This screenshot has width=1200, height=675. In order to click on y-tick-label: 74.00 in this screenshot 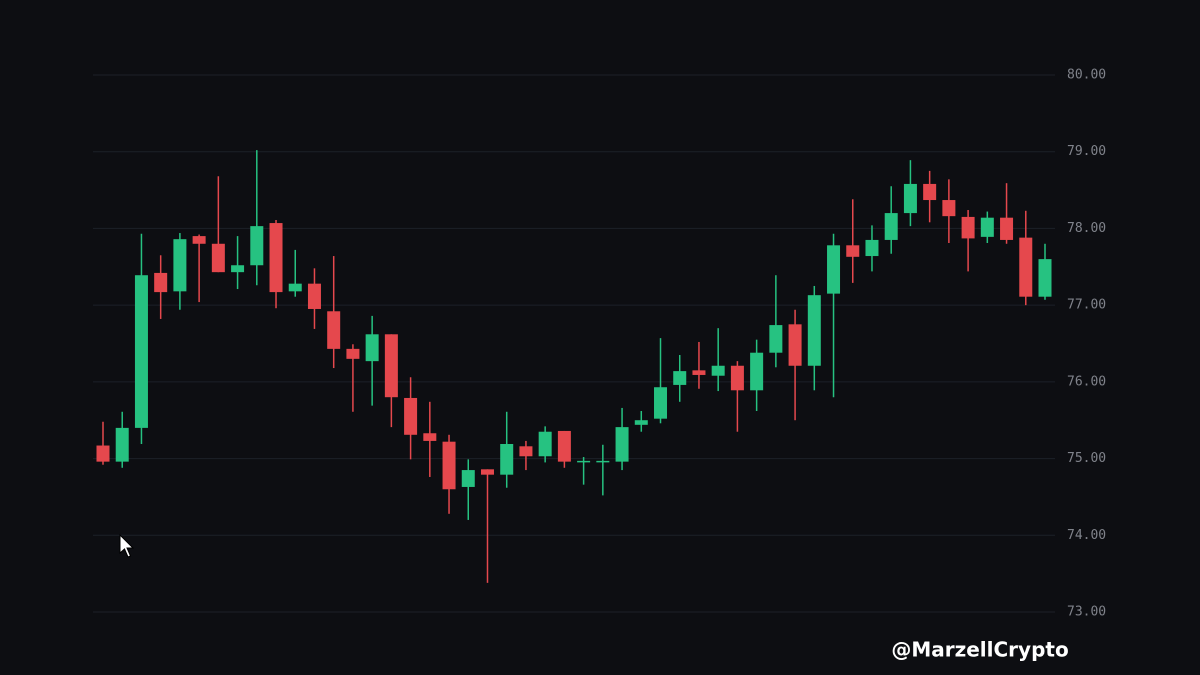, I will do `click(1086, 535)`.